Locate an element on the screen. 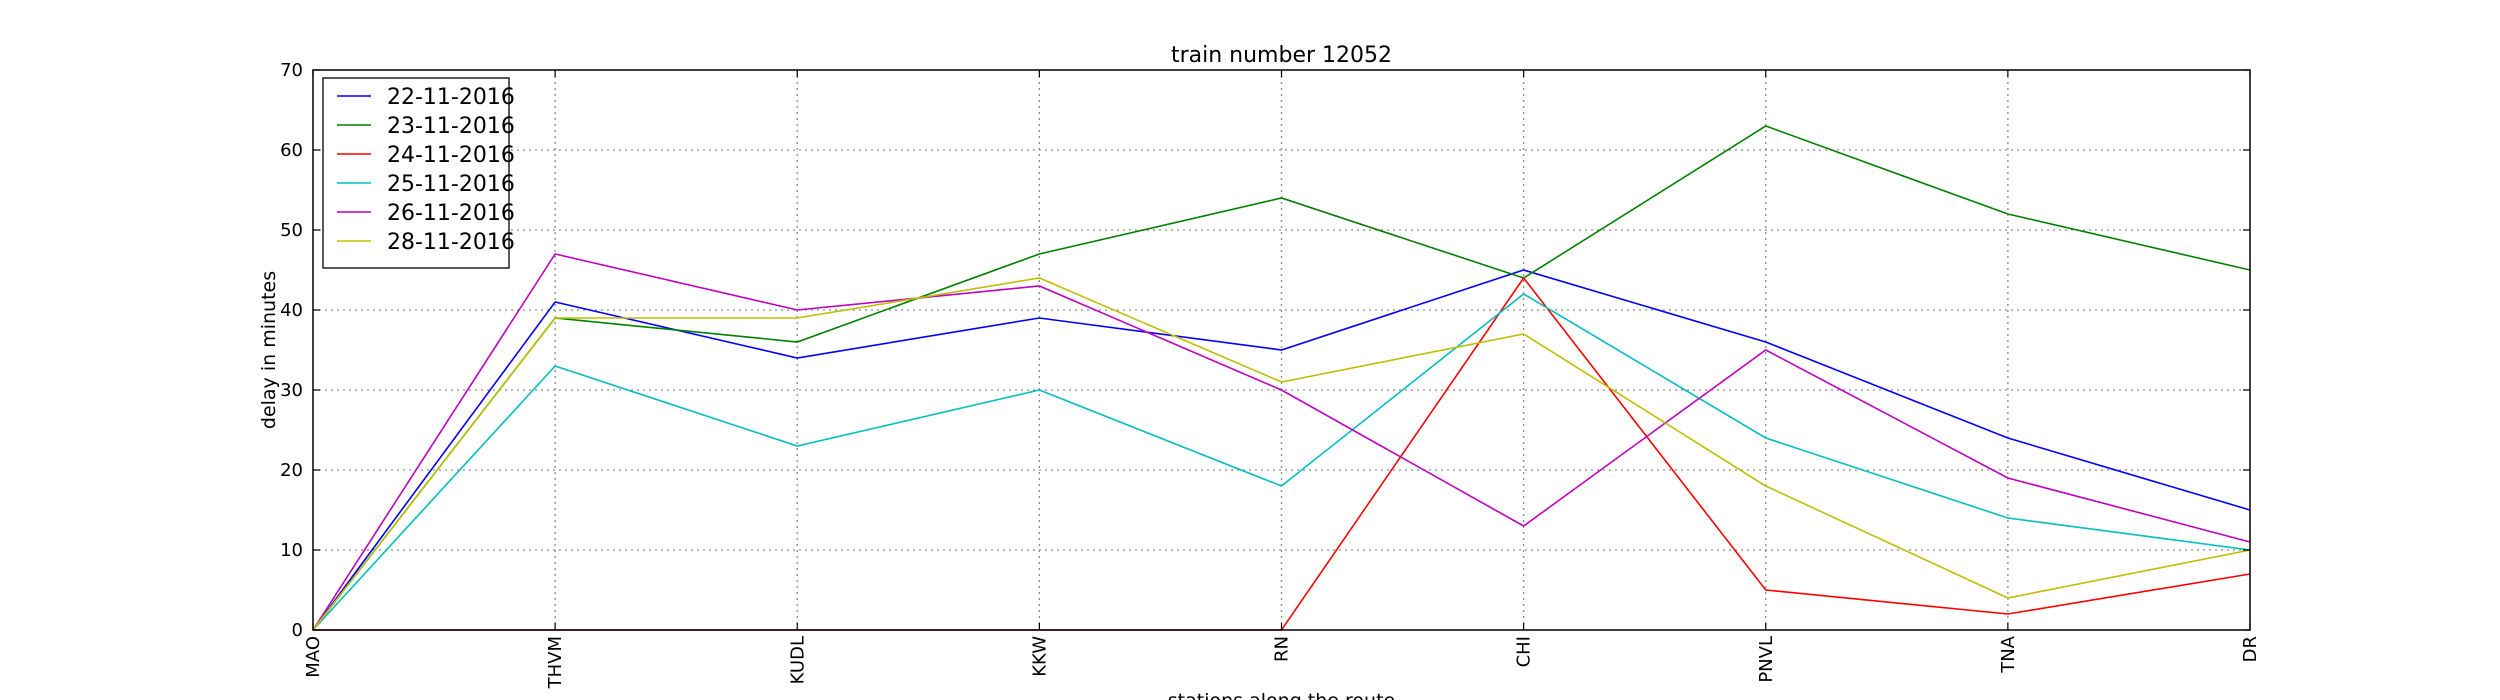  y-tick-label: 40 is located at coordinates (291, 310).